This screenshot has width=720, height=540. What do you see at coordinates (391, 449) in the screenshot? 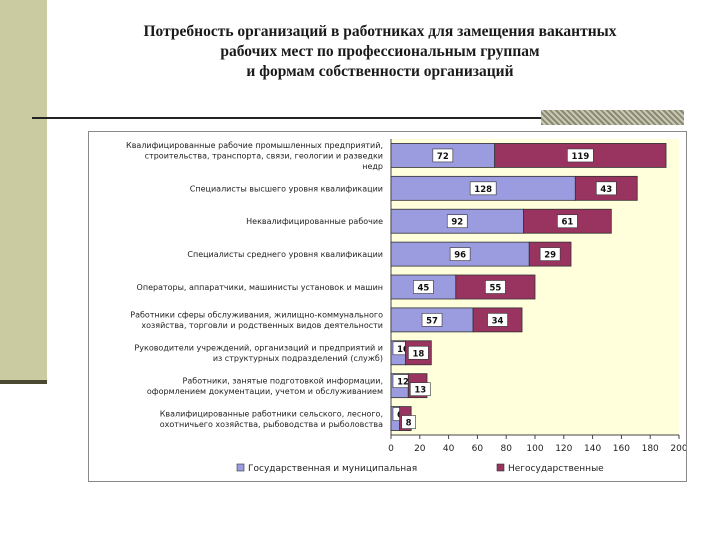
I see `x-tick-label: 0` at bounding box center [391, 449].